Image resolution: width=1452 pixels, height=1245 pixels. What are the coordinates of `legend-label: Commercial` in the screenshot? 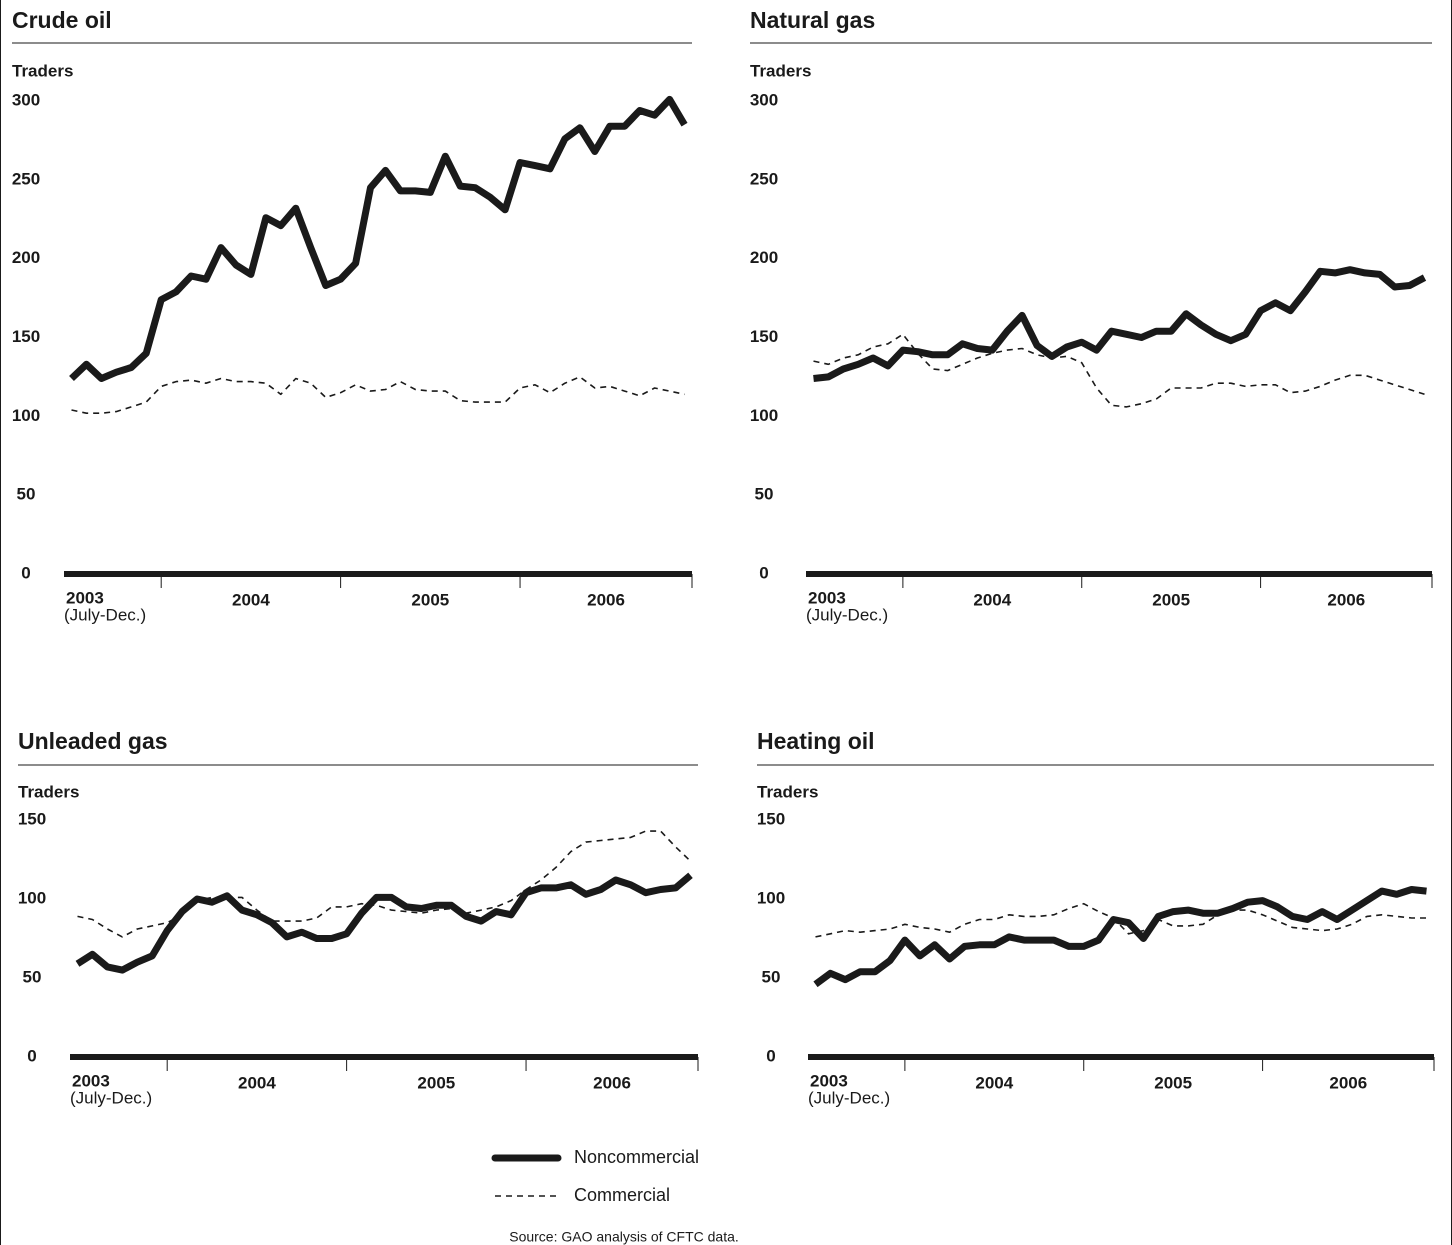 It's located at (622, 1195).